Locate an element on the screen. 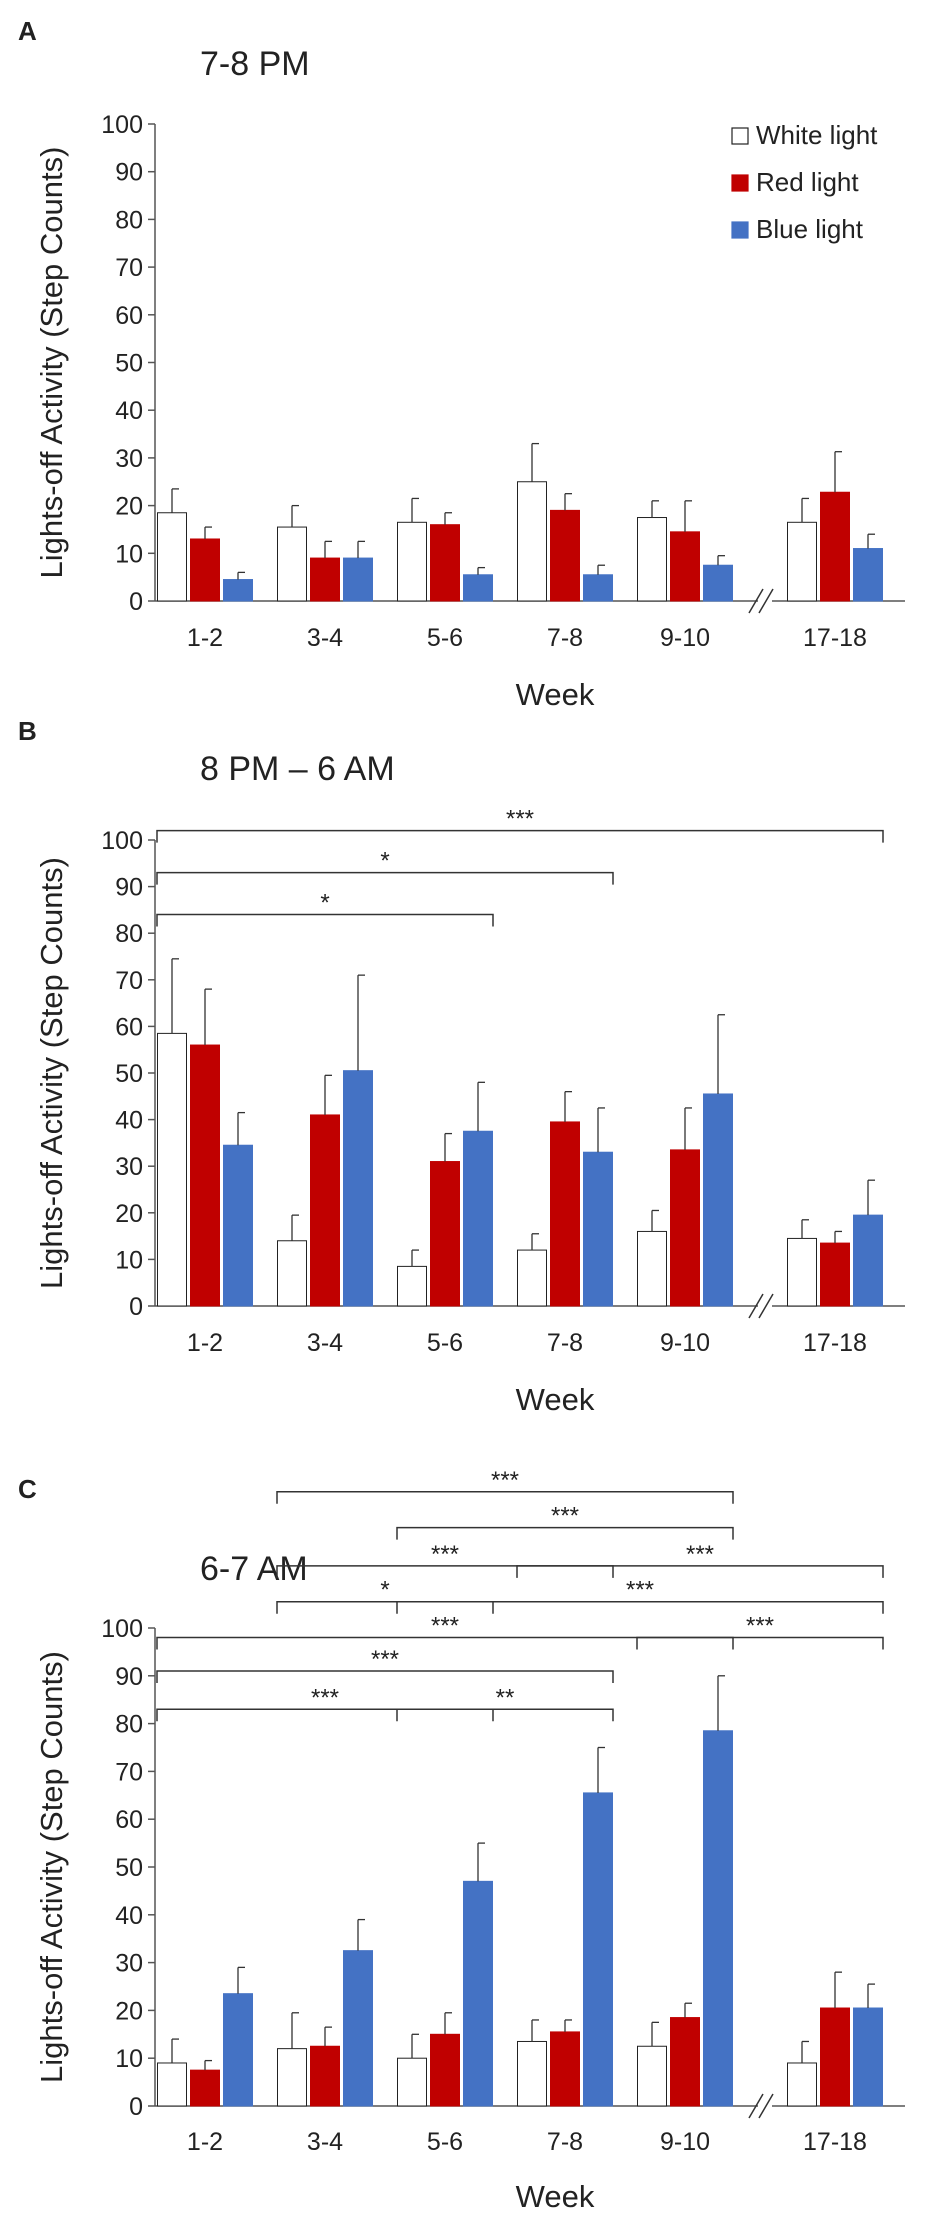  legend-swatch is located at coordinates (740, 230).